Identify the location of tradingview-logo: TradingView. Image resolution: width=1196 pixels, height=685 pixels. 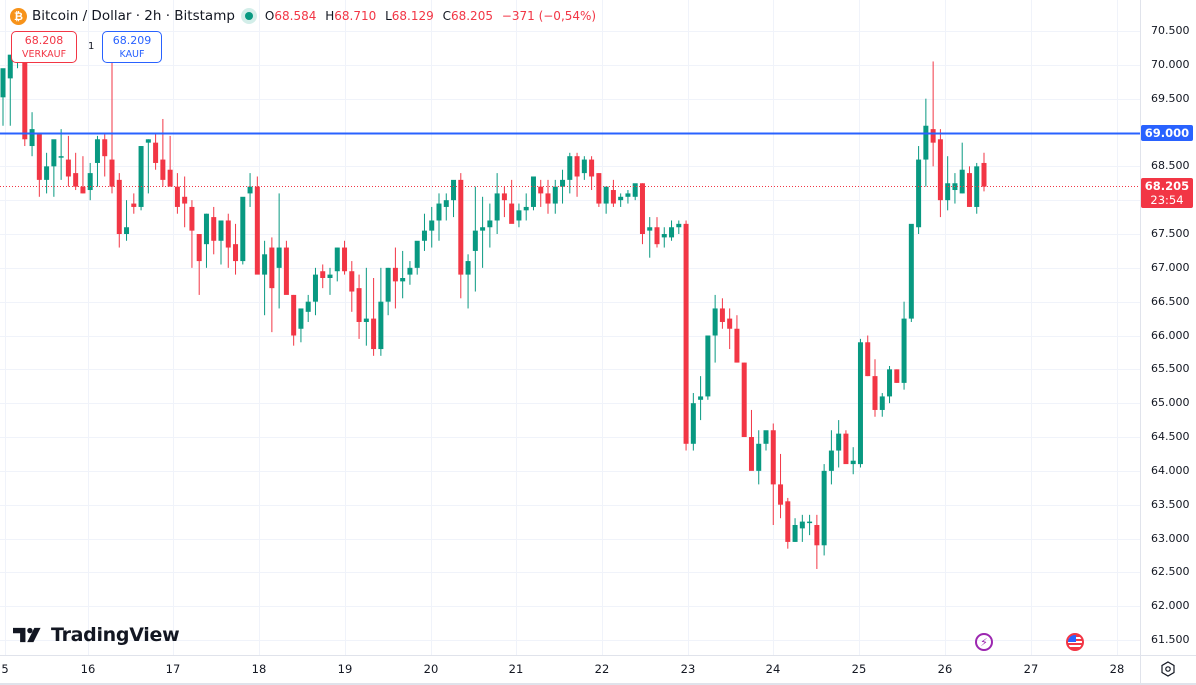
(96, 635).